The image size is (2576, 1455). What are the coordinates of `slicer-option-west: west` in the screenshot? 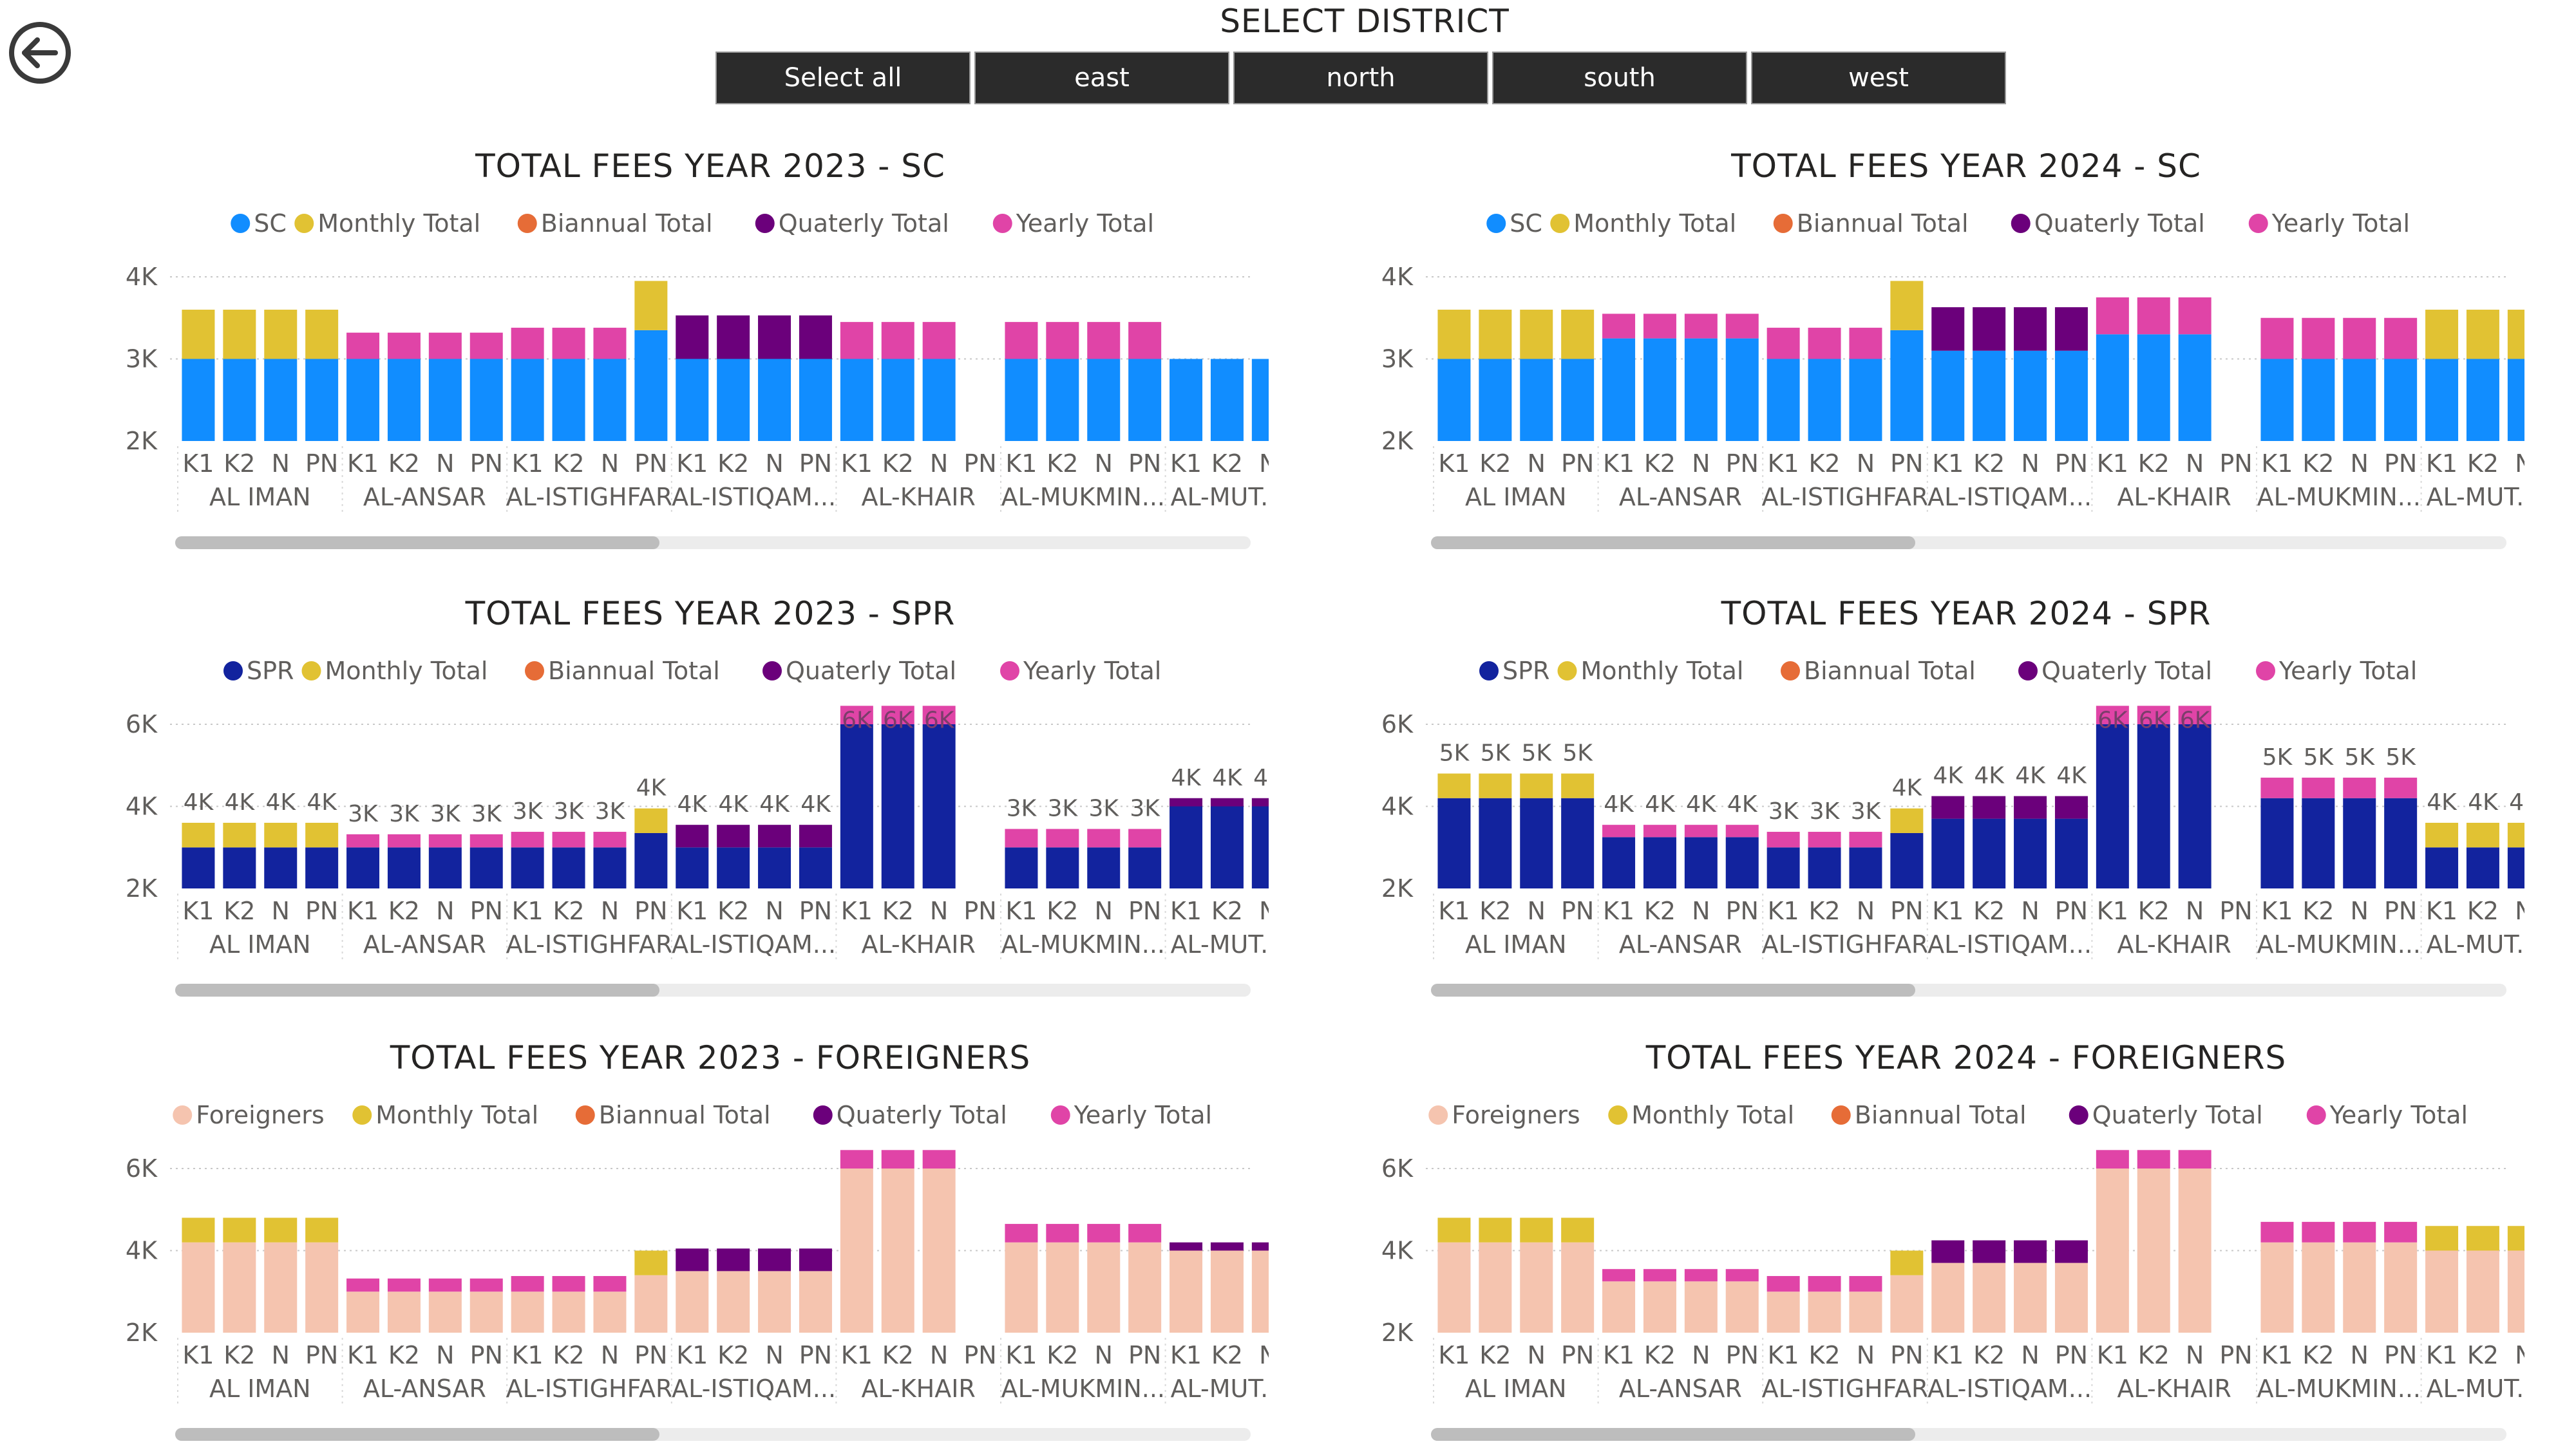 It's located at (1878, 78).